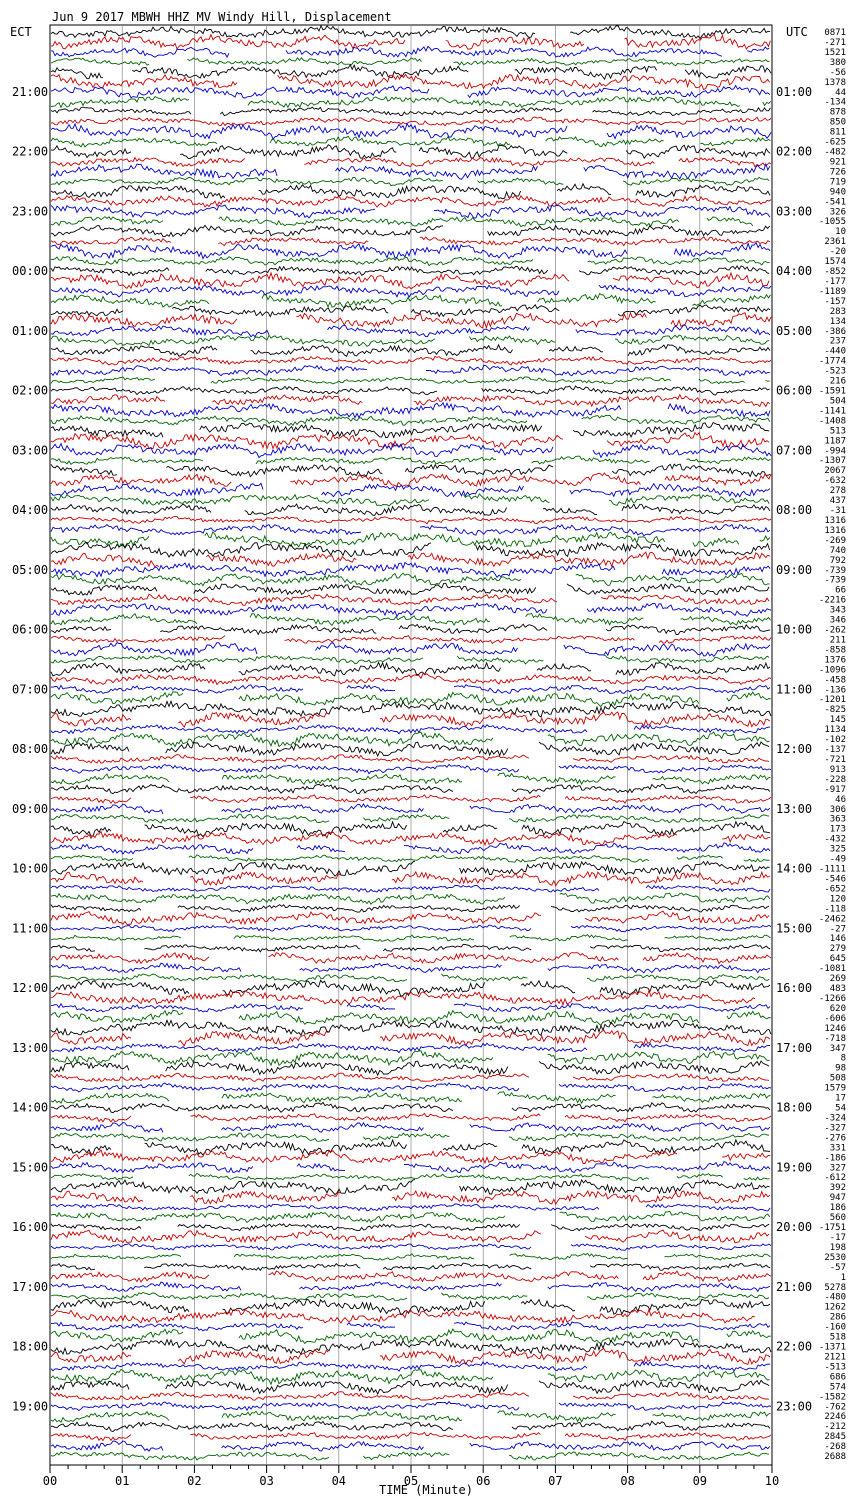 The height and width of the screenshot is (1500, 852). I want to click on trace-value-label: 508, so click(838, 1079).